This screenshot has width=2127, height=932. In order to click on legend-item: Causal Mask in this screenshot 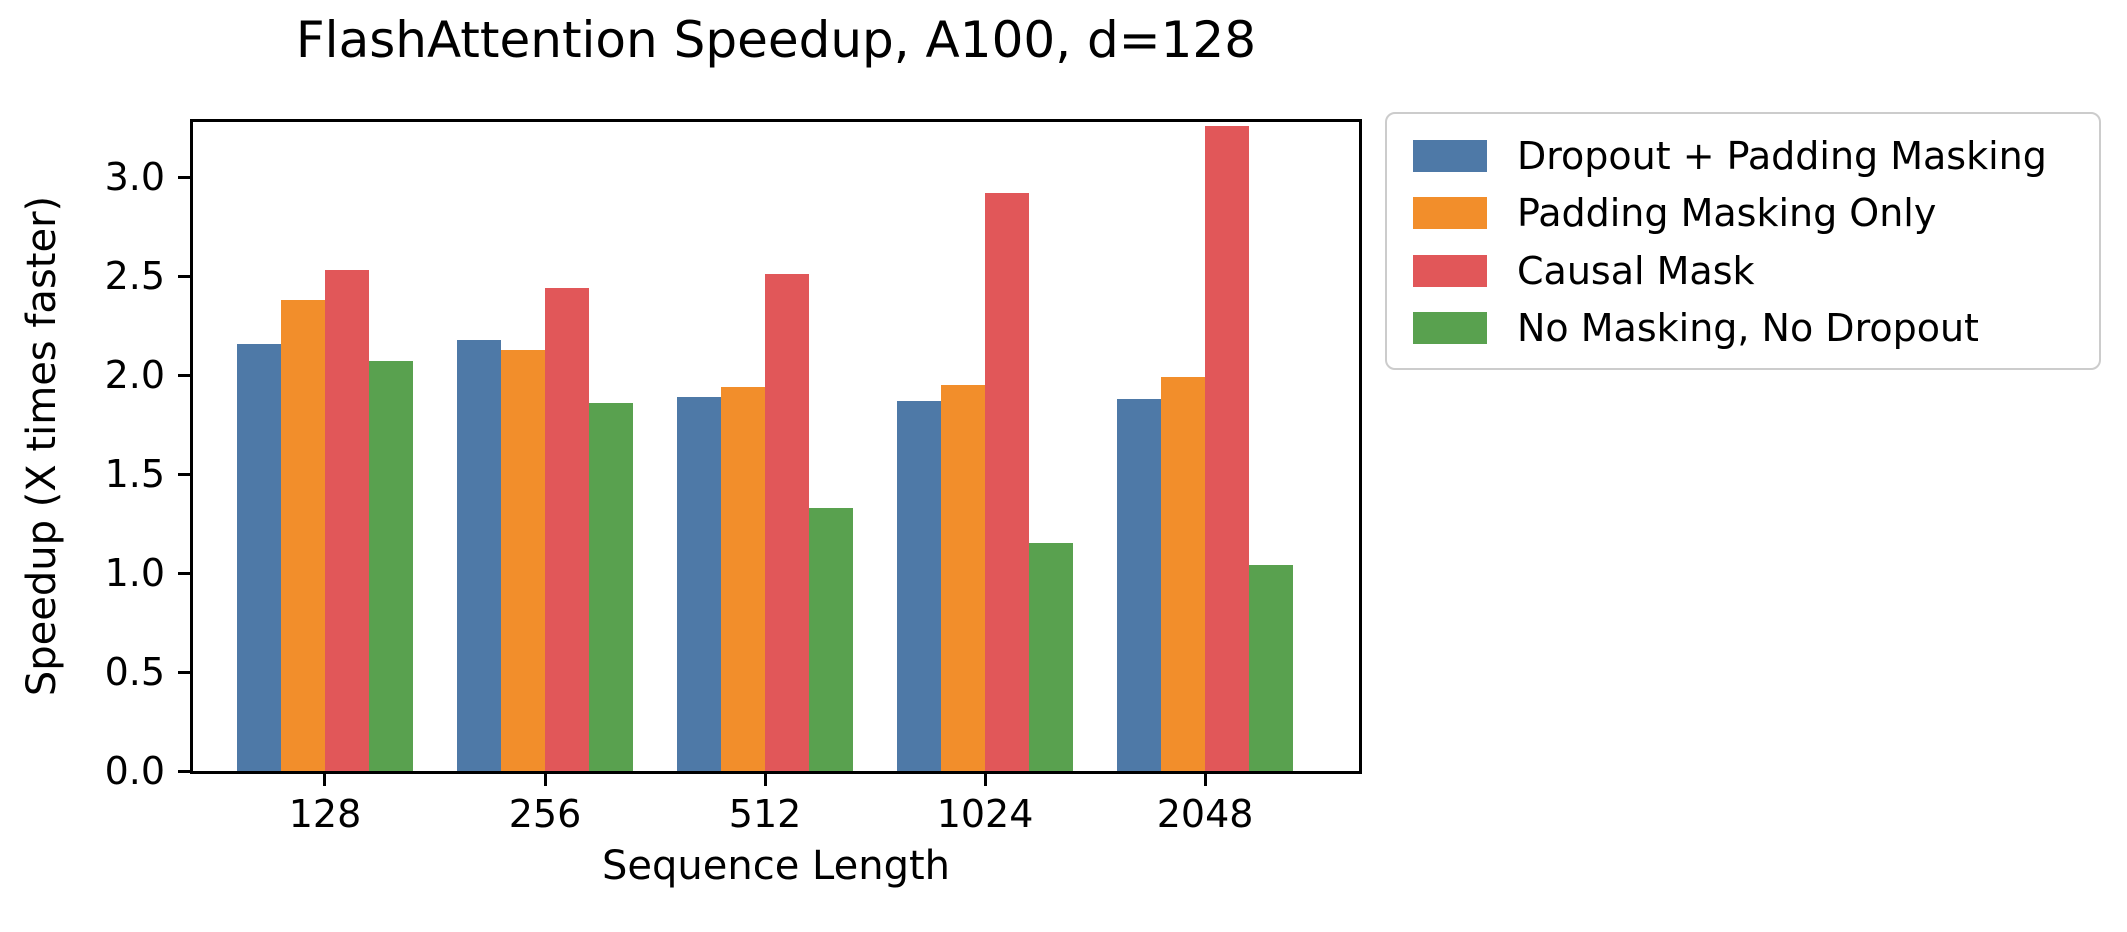, I will do `click(1747, 271)`.